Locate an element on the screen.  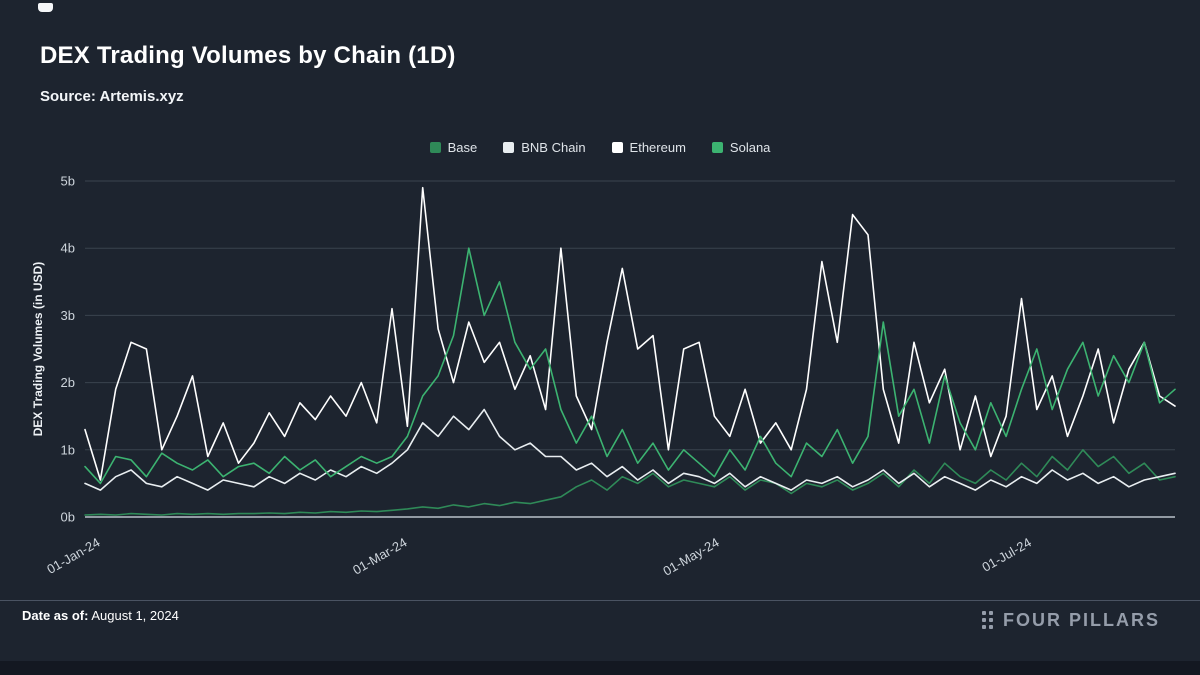
legend-item-solana: Solana is located at coordinates (741, 147).